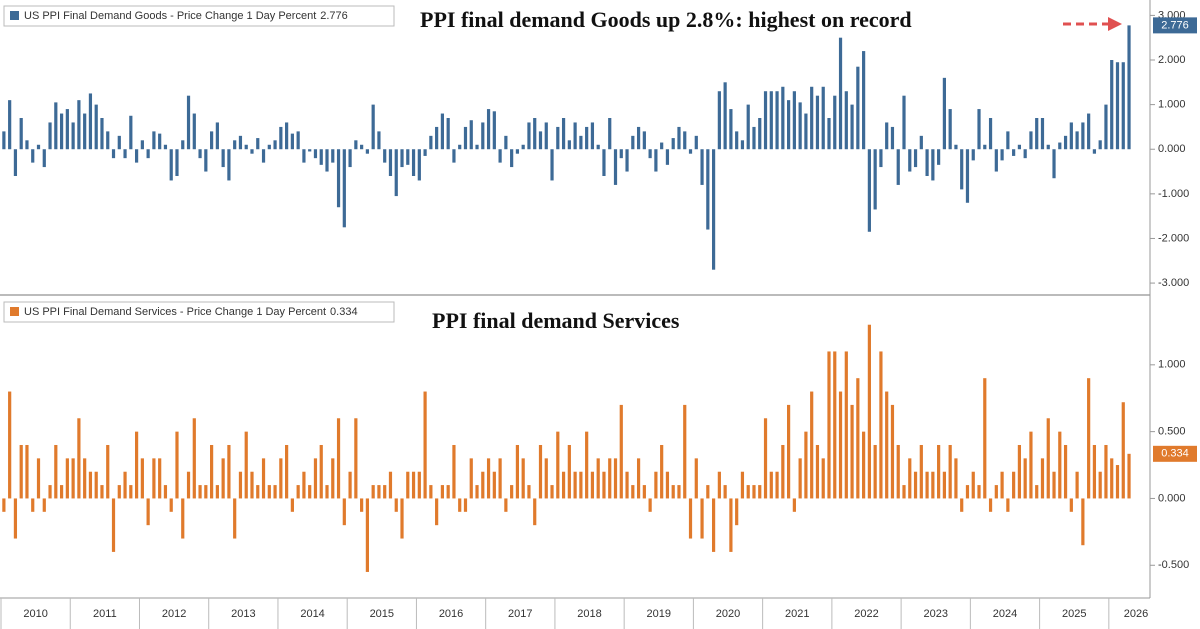  What do you see at coordinates (935, 614) in the screenshot?
I see `x-tick-label: 2023` at bounding box center [935, 614].